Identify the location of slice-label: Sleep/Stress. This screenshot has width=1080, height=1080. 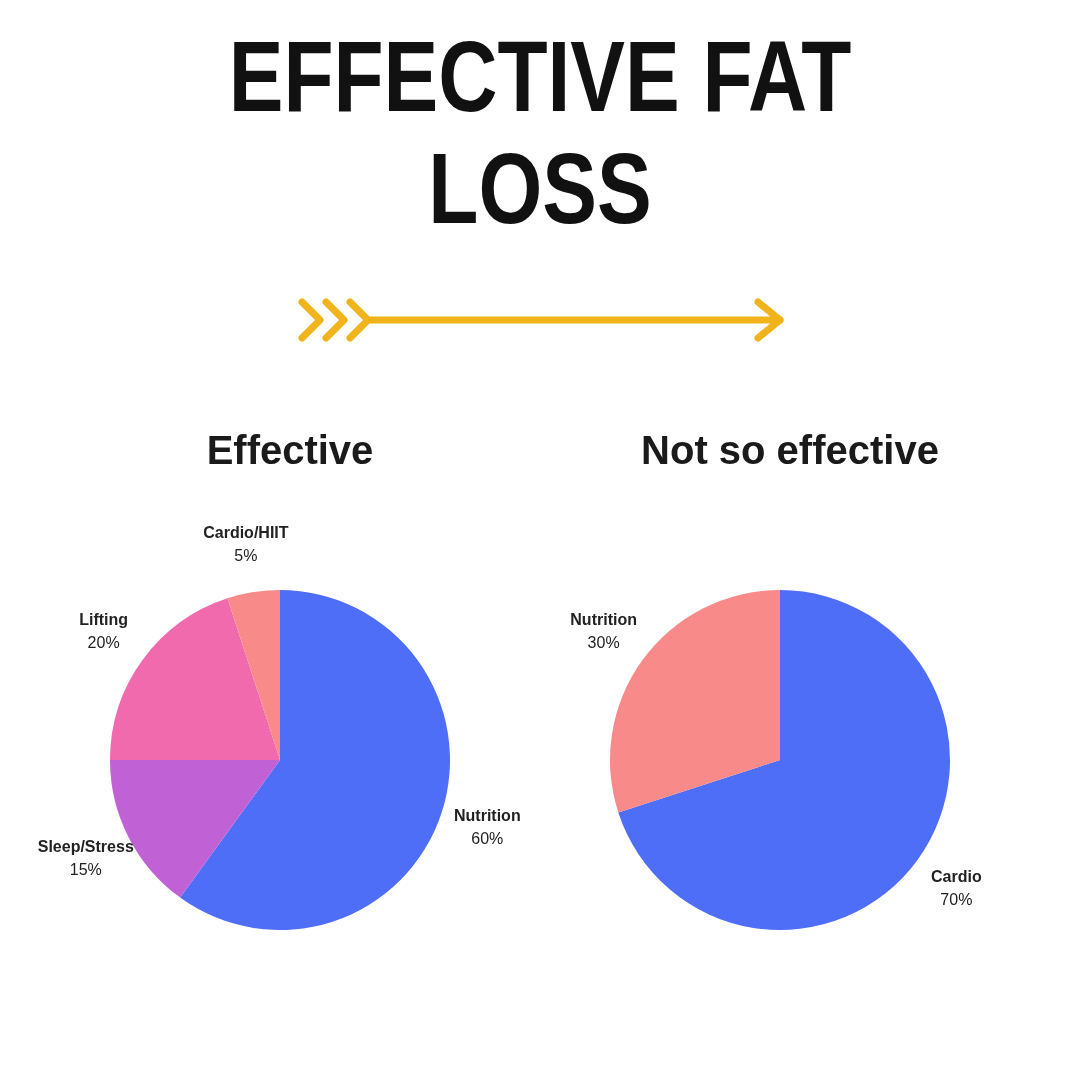
(85, 847).